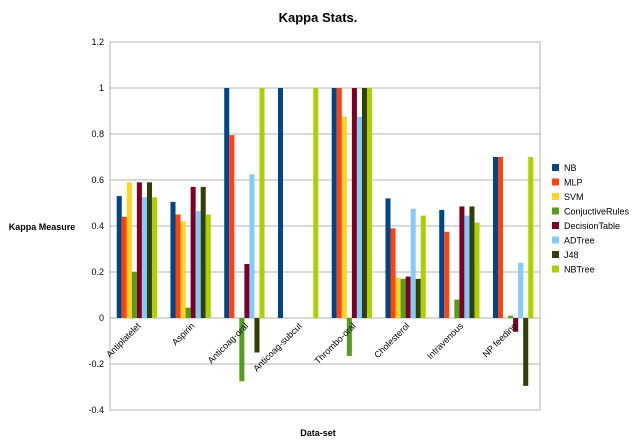 The image size is (635, 444). I want to click on y-tick-label: 0.2, so click(97, 272).